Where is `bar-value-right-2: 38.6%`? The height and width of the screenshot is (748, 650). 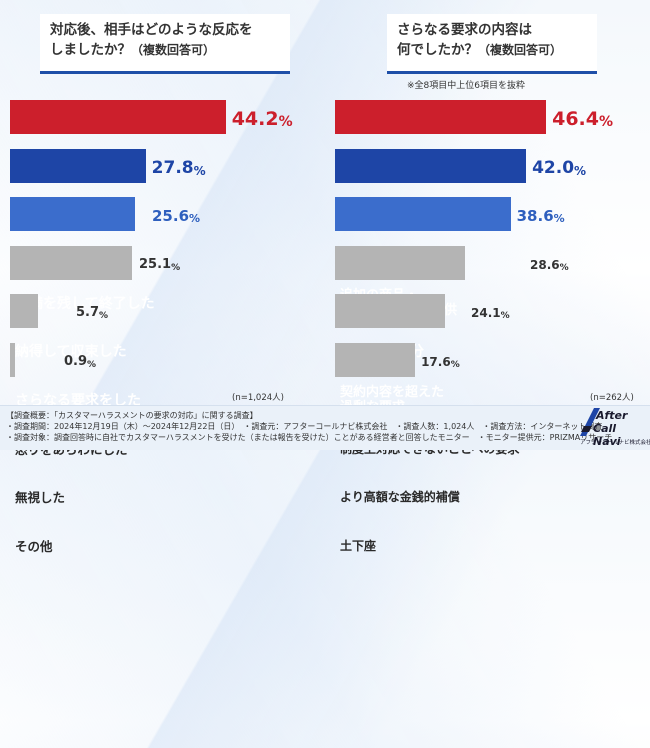 bar-value-right-2: 38.6% is located at coordinates (541, 214).